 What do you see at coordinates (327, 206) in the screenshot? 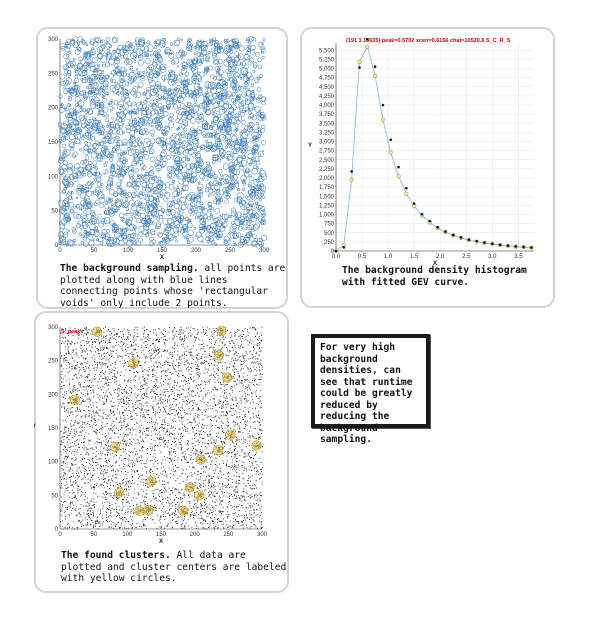
I see `hist-y-tick-label: 1,250` at bounding box center [327, 206].